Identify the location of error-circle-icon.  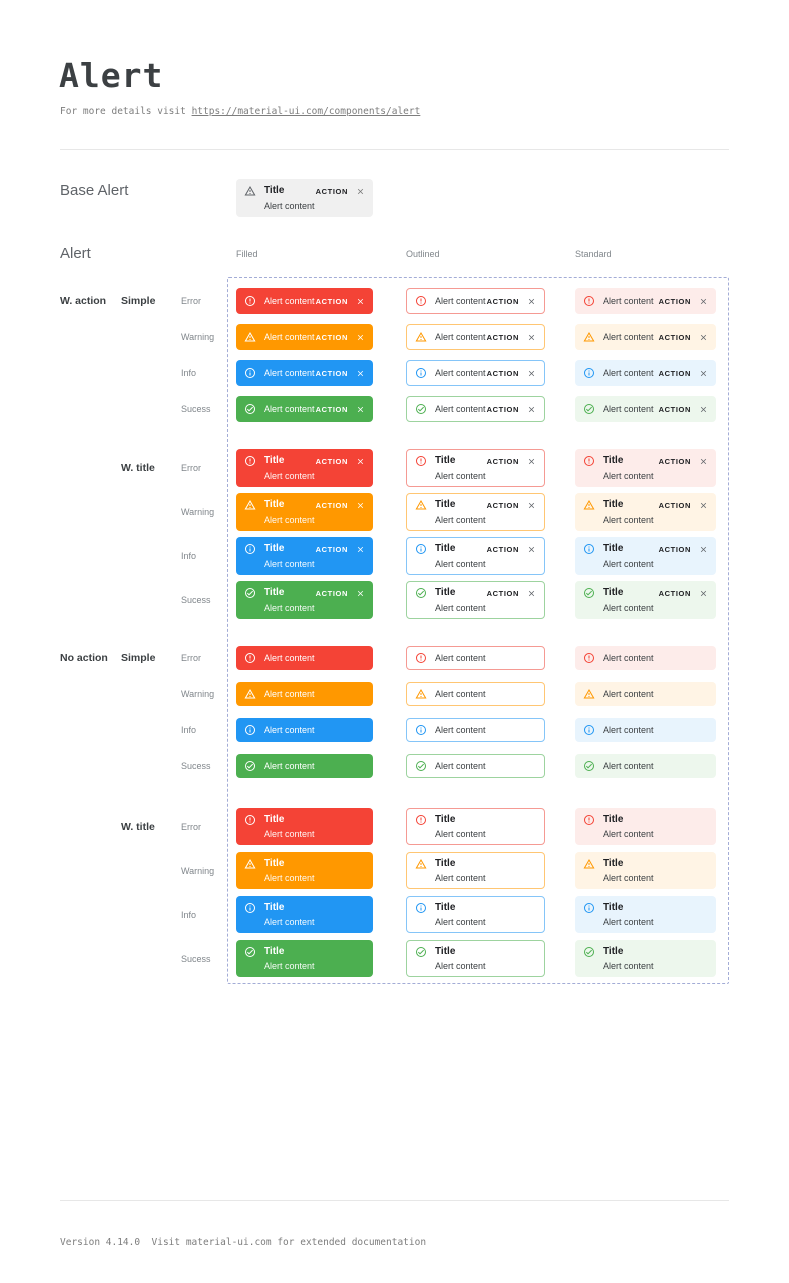
(421, 820).